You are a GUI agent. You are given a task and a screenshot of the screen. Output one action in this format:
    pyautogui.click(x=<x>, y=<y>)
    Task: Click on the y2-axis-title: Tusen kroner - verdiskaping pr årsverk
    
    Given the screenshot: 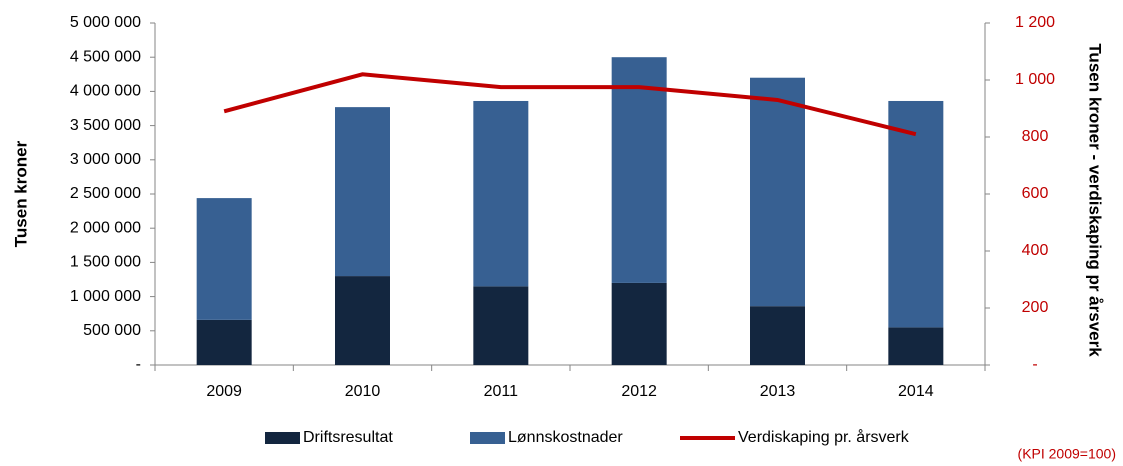 What is the action you would take?
    pyautogui.click(x=1095, y=200)
    